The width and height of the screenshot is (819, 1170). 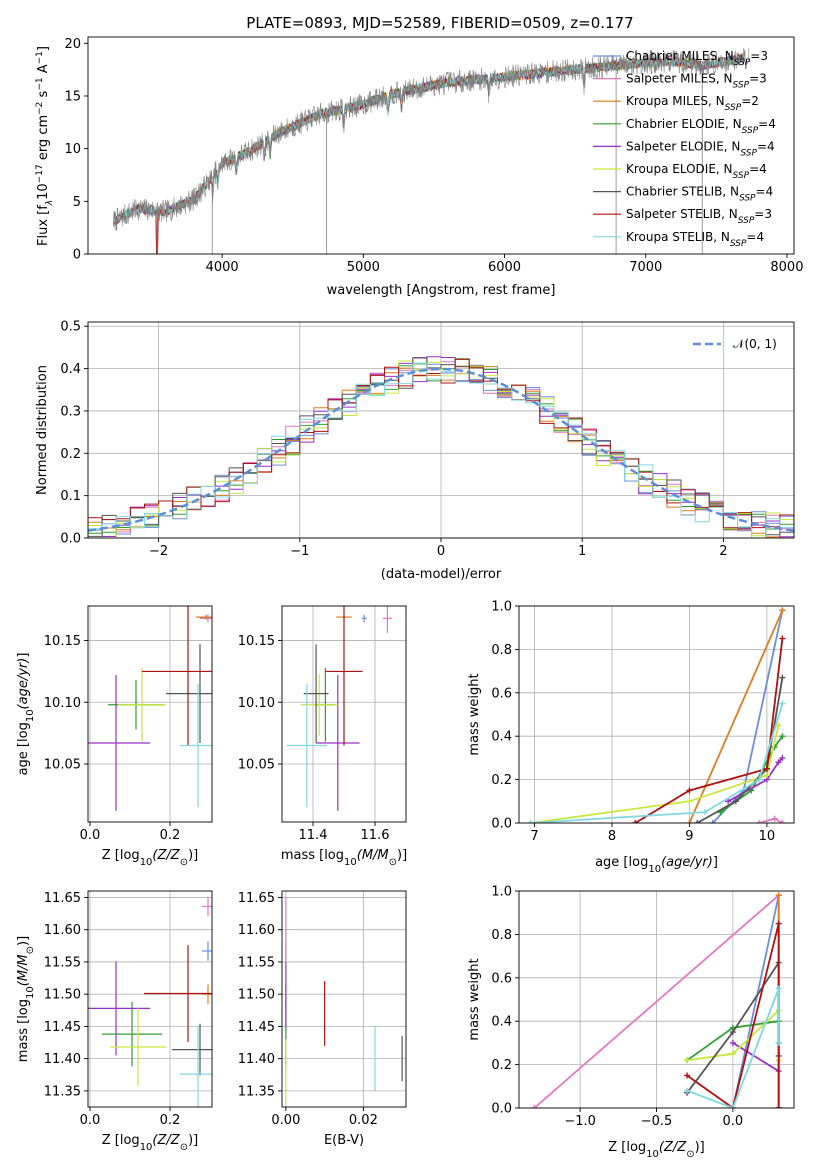 What do you see at coordinates (40, 83) in the screenshot?
I see `label-part: −1` at bounding box center [40, 83].